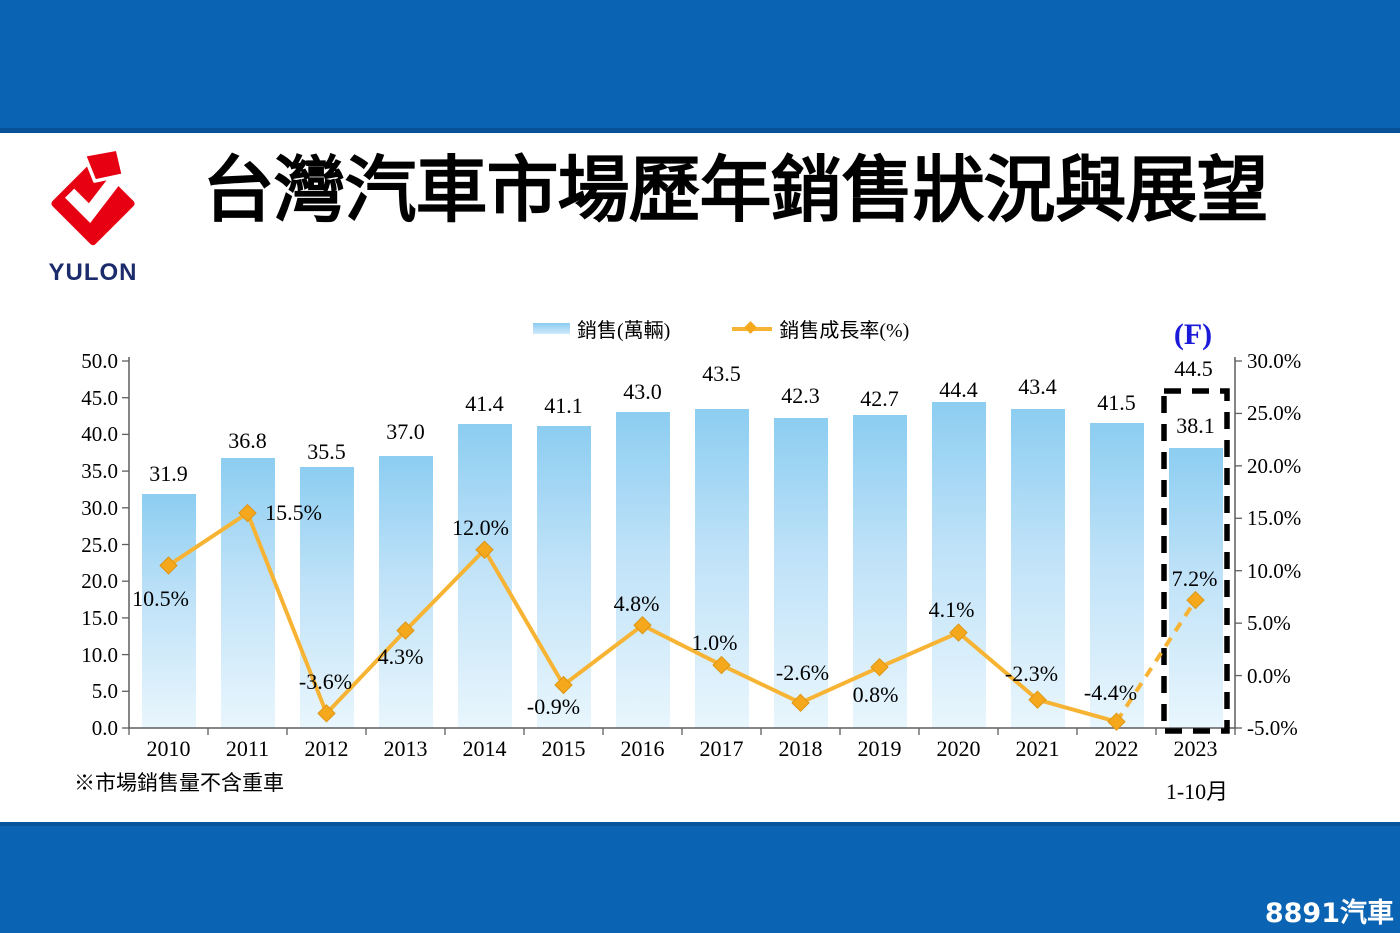 Image resolution: width=1400 pixels, height=933 pixels. I want to click on growth-label-2010: 10.5%, so click(160, 599).